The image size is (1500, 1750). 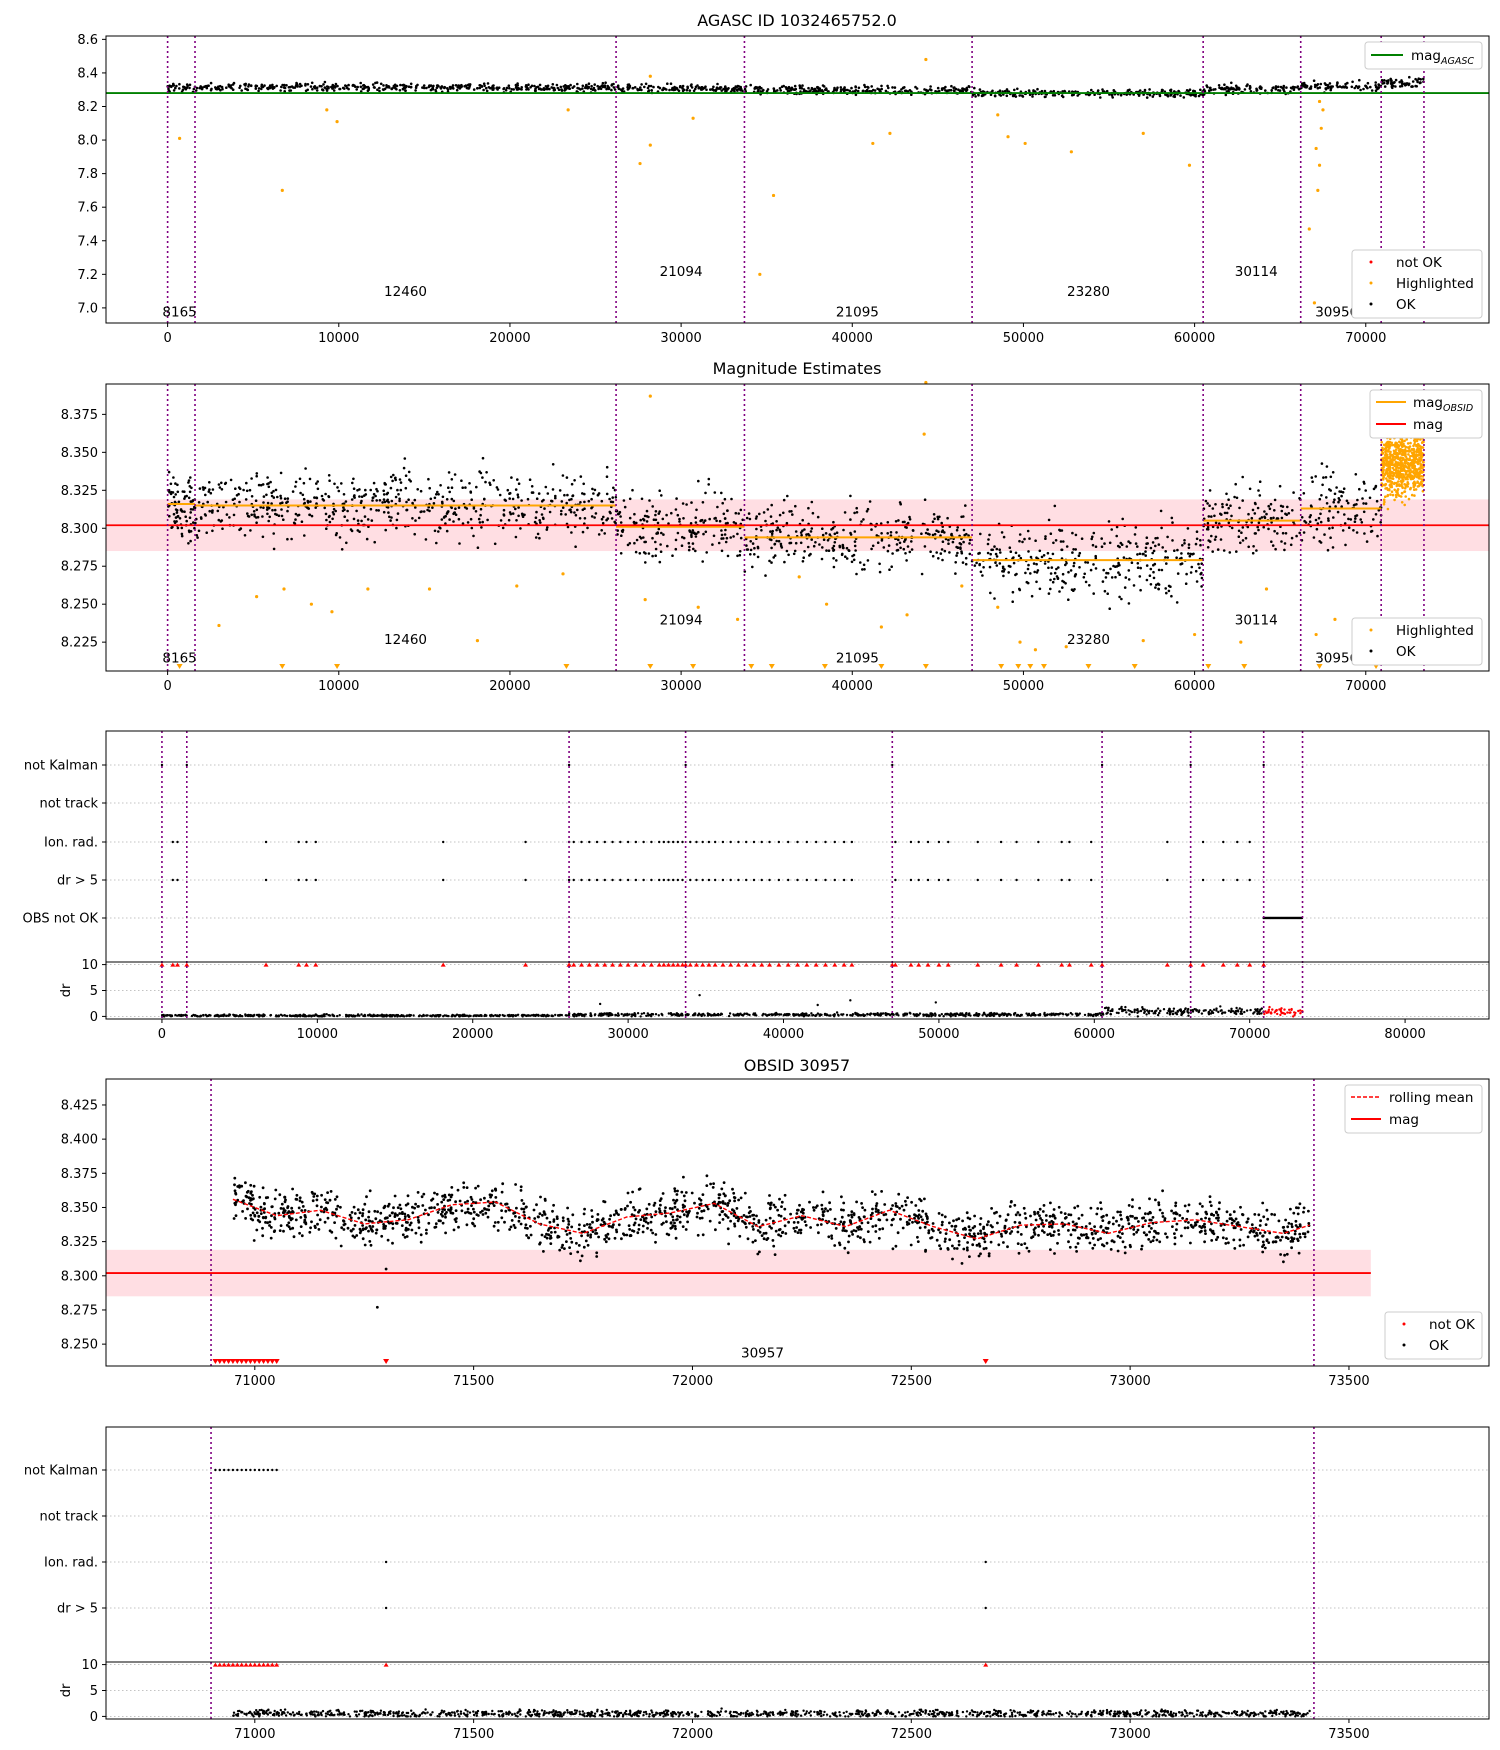 I want to click on category-label: OBS not OK, so click(x=61, y=919).